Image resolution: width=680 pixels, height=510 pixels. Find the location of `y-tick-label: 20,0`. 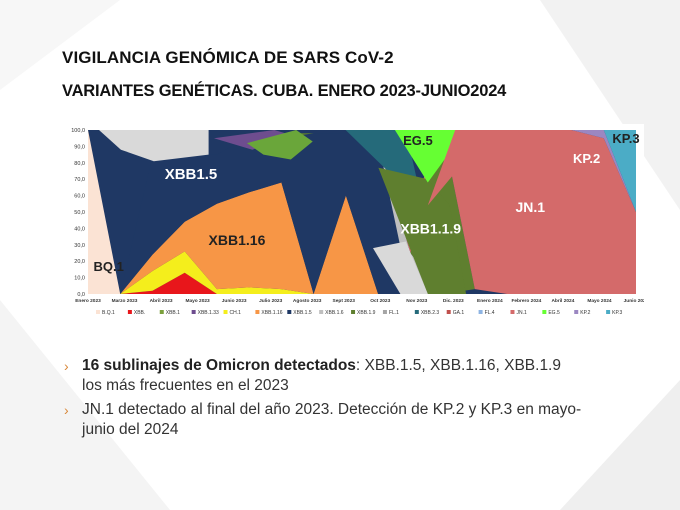

y-tick-label: 20,0 is located at coordinates (79, 262).